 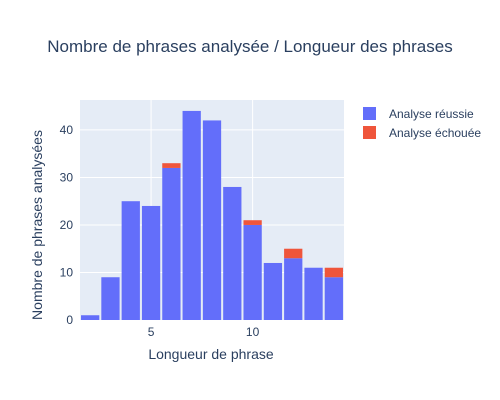 What do you see at coordinates (67, 130) in the screenshot?
I see `y-tick-label: 40` at bounding box center [67, 130].